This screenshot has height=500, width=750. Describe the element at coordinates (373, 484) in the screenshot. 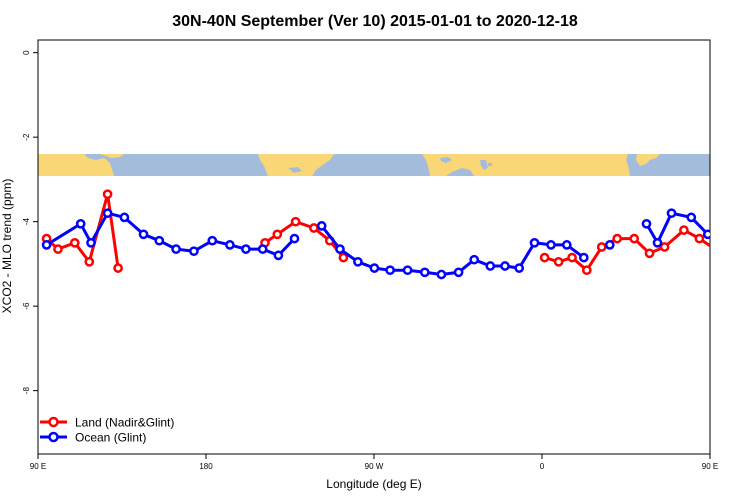

I see `x-axis-label: Longitude (deg E)` at that location.